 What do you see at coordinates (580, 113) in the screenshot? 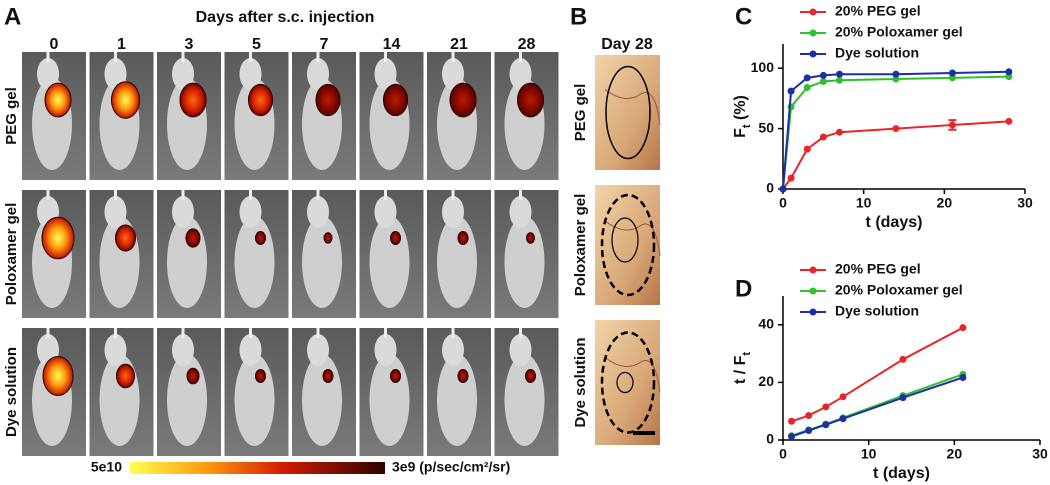
I see `row-label: PEG gel` at bounding box center [580, 113].